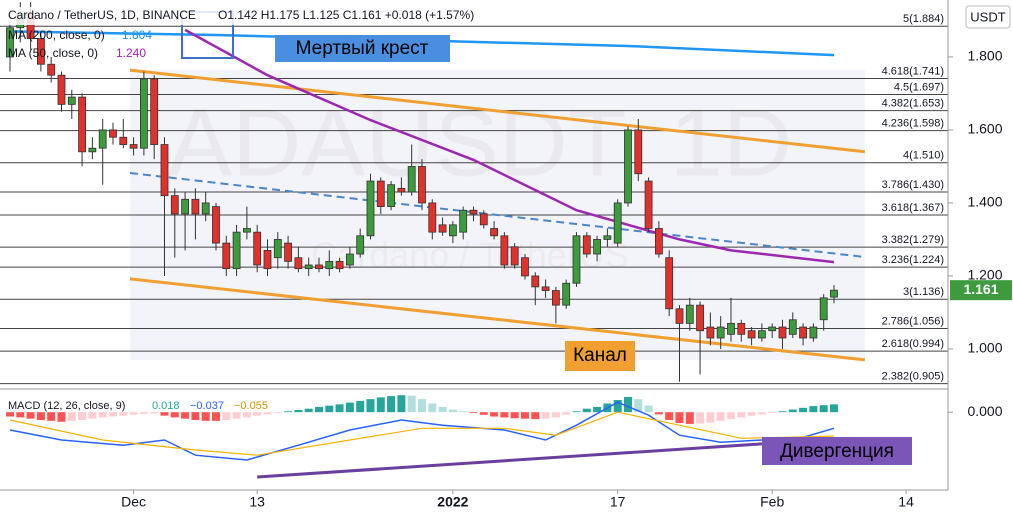 The width and height of the screenshot is (1013, 512). Describe the element at coordinates (422, 433) in the screenshot. I see `signal-line` at that location.